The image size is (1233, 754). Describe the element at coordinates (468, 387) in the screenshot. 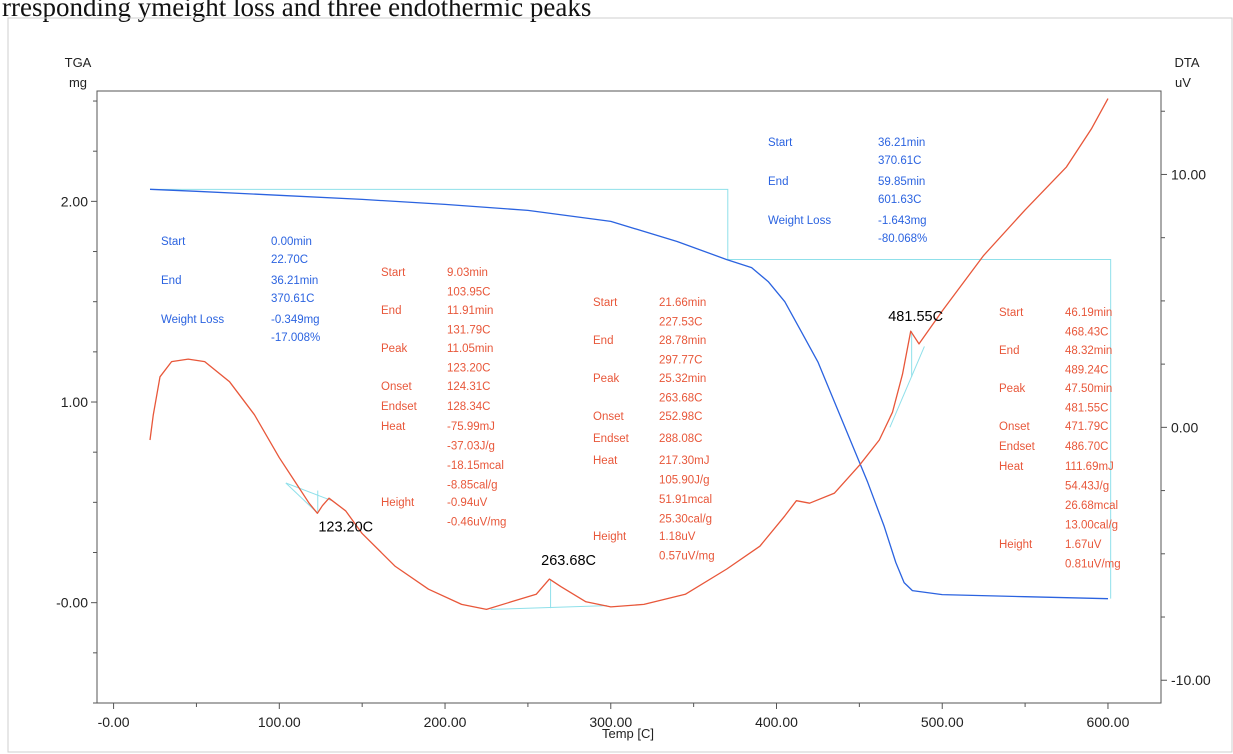

I see `dta-peak1-annotation-value: 124.31C` at that location.